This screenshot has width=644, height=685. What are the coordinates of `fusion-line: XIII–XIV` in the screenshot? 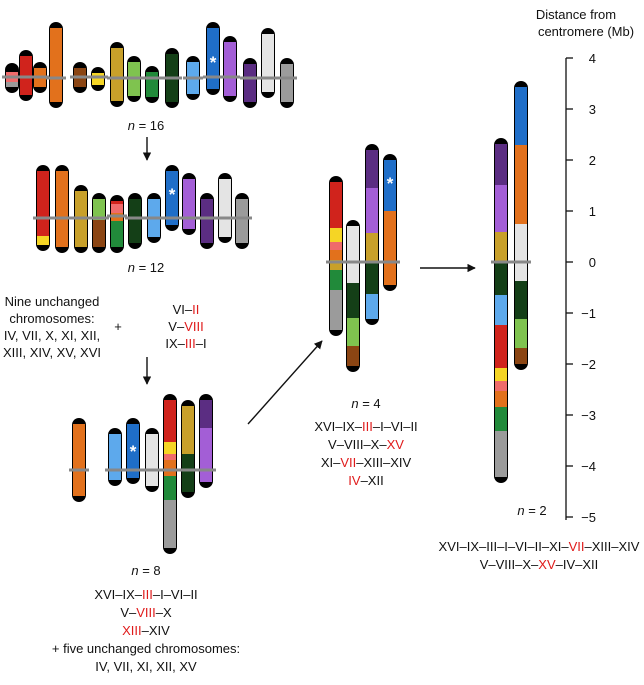 It's located at (146, 630).